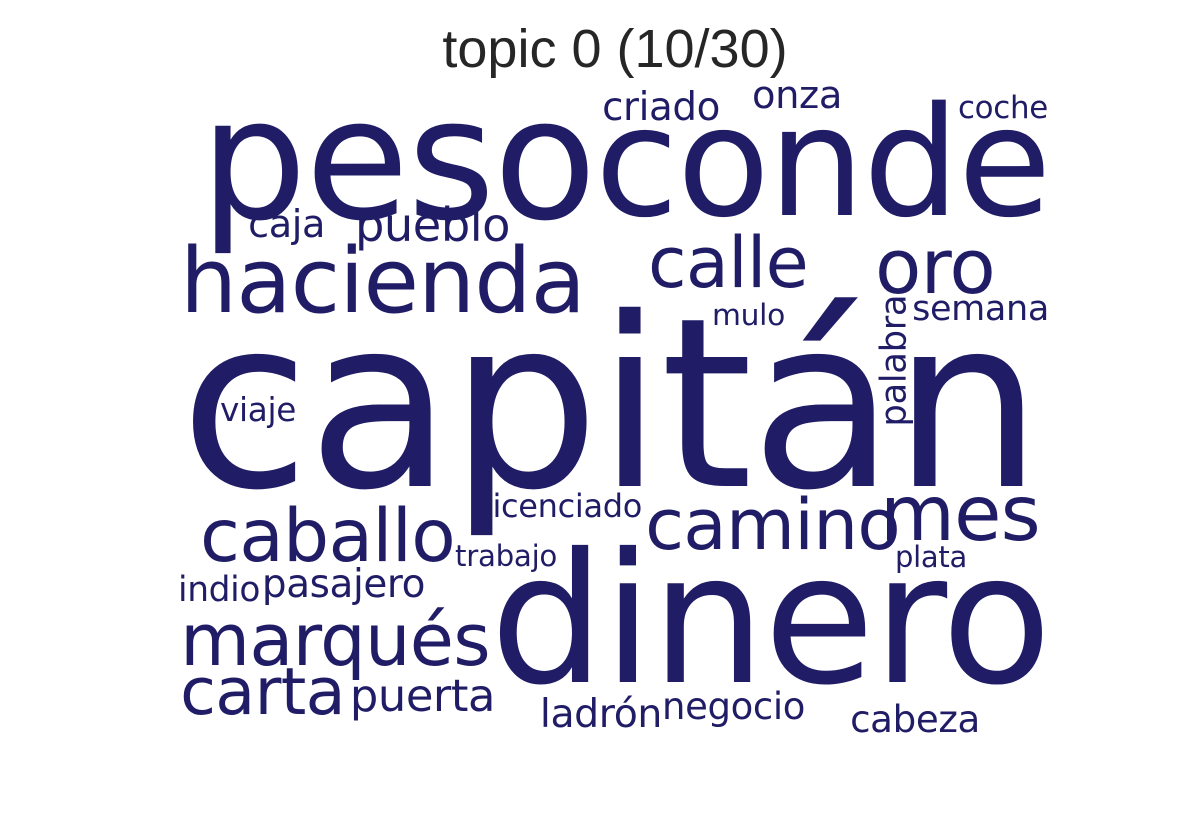 This screenshot has height=825, width=1200. What do you see at coordinates (601, 713) in the screenshot?
I see `cloud-word: ladrón` at bounding box center [601, 713].